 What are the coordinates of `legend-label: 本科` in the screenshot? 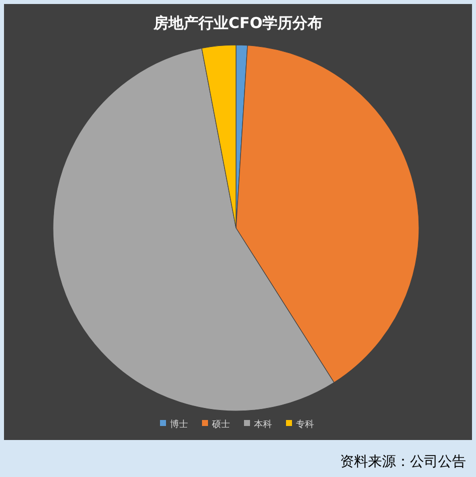 It's located at (263, 424).